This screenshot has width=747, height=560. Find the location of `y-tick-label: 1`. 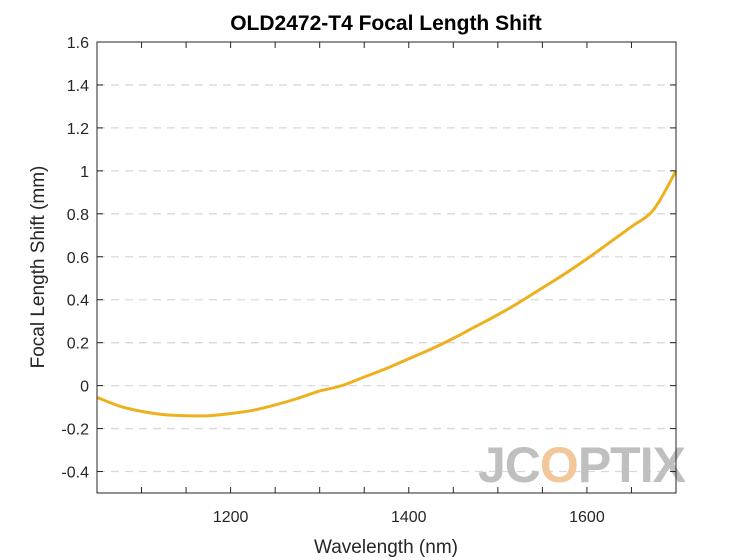

y-tick-label: 1 is located at coordinates (84, 172).